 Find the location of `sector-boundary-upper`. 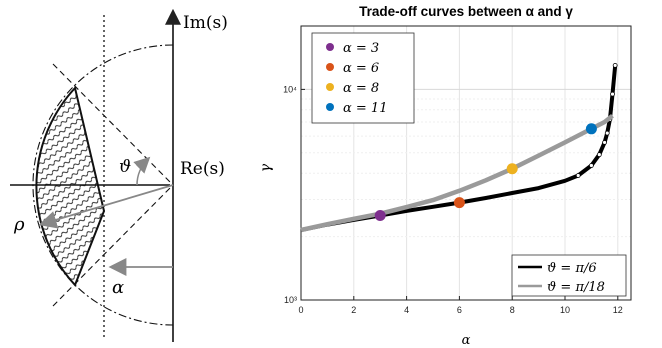

sector-boundary-upper is located at coordinates (113, 124).